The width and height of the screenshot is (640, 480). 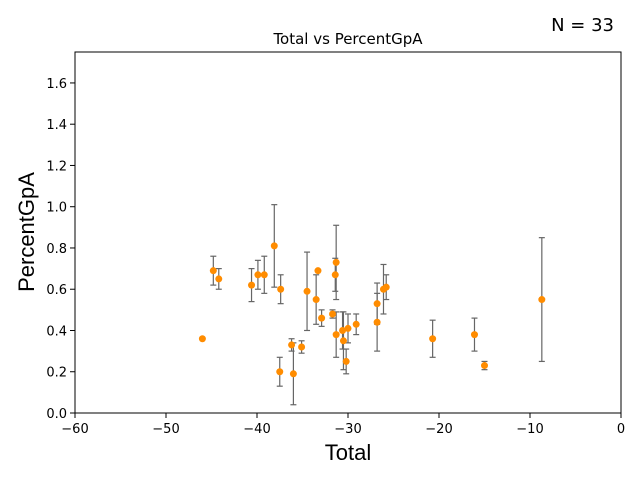 What do you see at coordinates (438, 429) in the screenshot?
I see `x-tick-label: −20` at bounding box center [438, 429].